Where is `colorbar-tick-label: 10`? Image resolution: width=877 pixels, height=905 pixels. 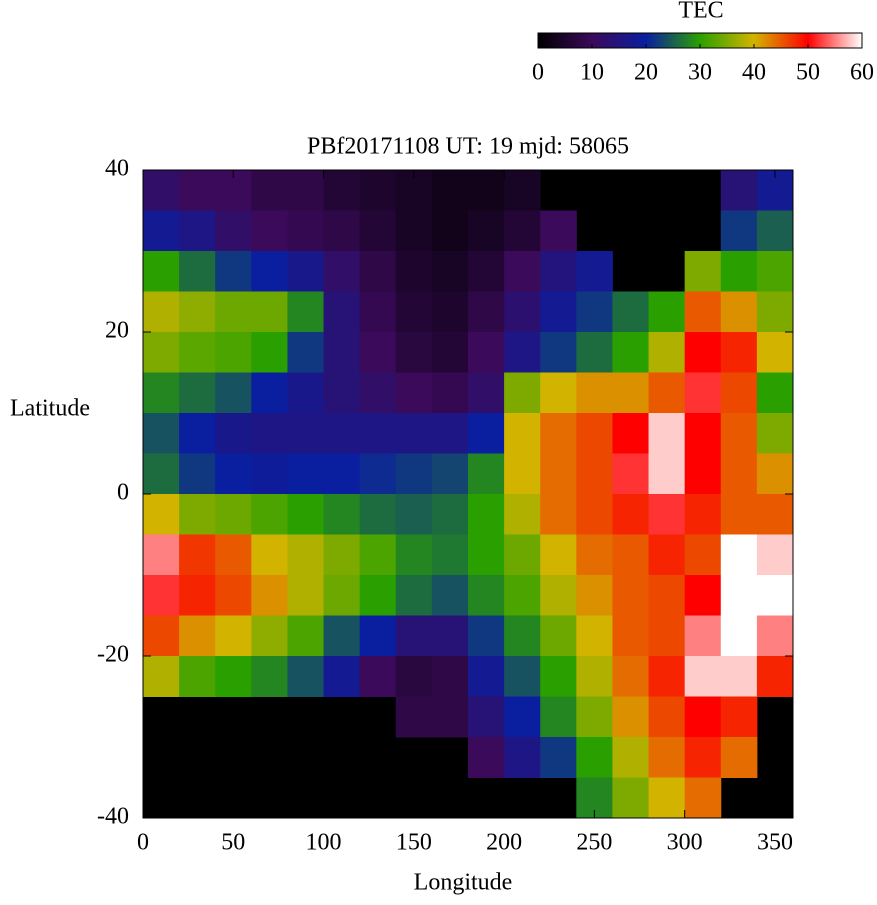
colorbar-tick-label: 10 is located at coordinates (592, 73).